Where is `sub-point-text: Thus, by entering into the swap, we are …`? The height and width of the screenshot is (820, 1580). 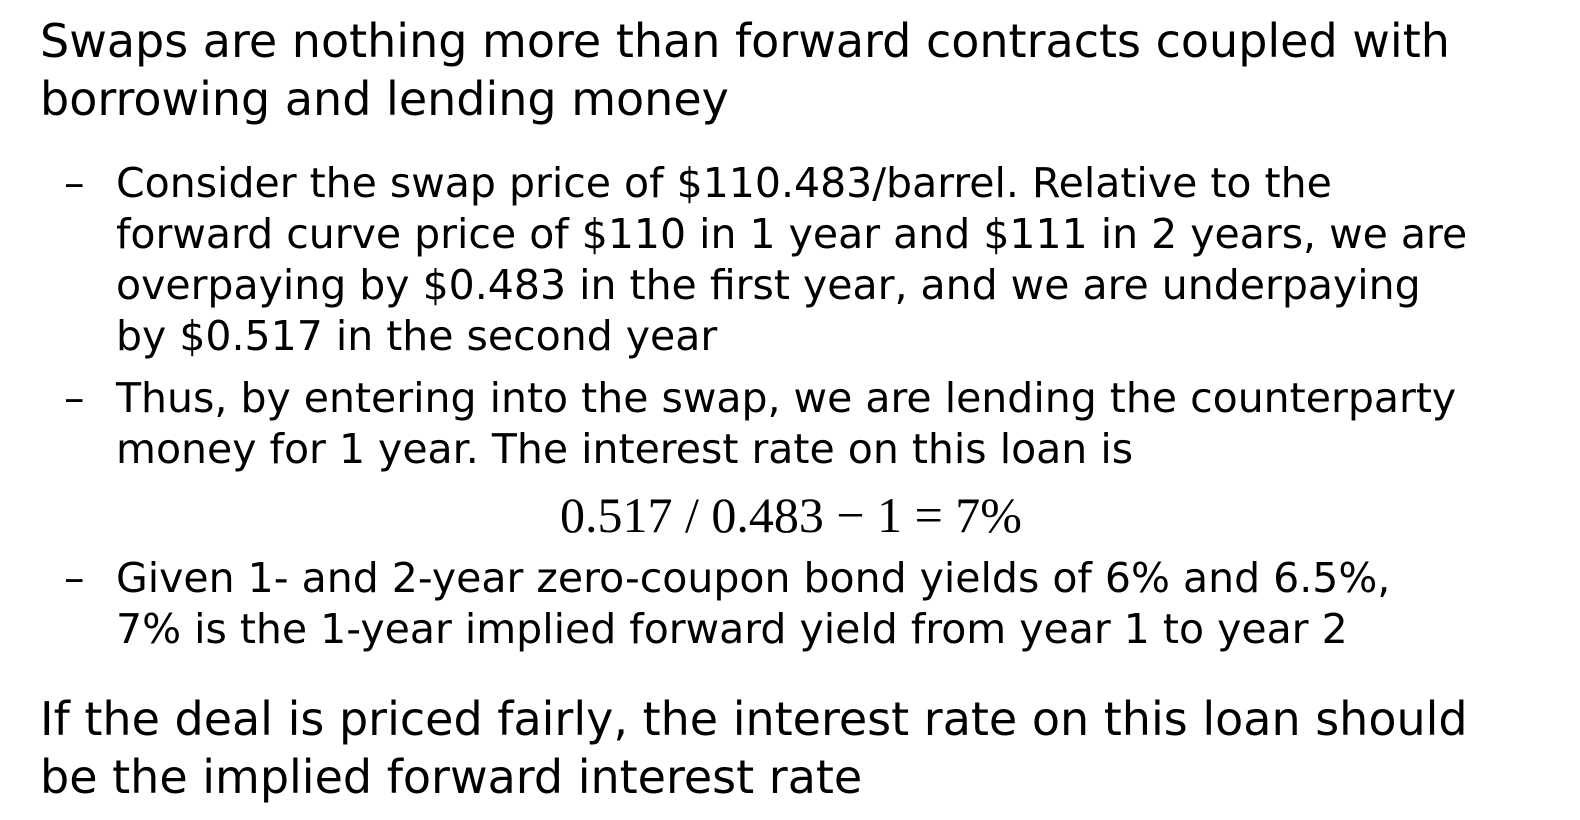 sub-point-text: Thus, by entering into the swap, we are … is located at coordinates (846, 424).